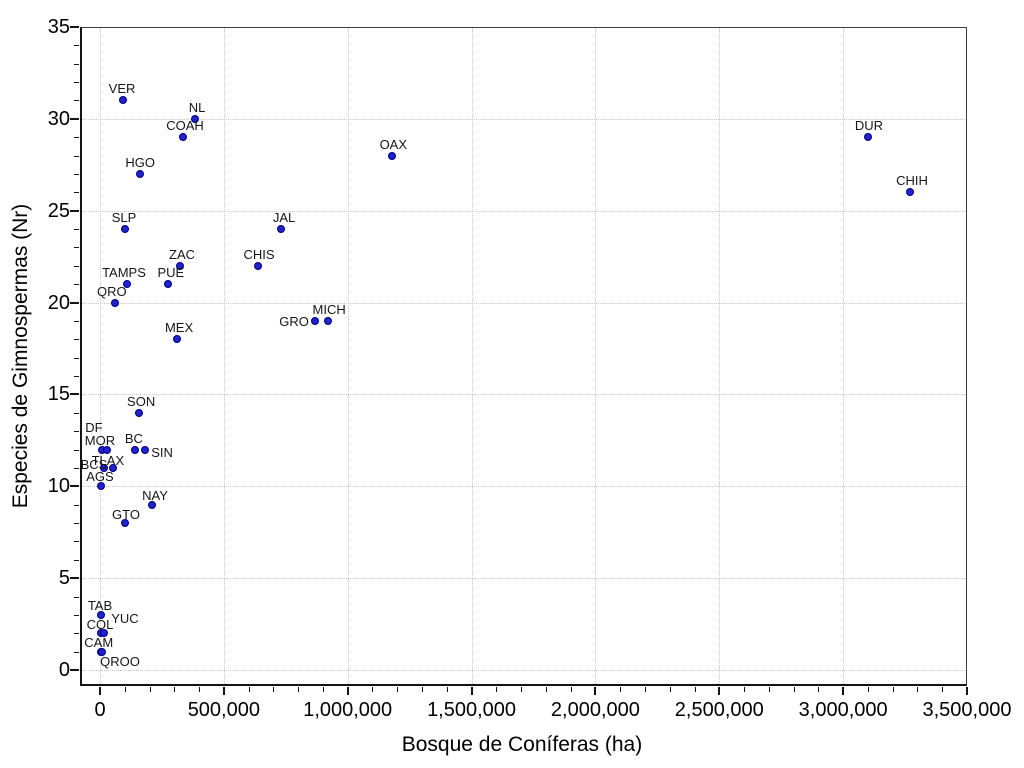 The width and height of the screenshot is (1024, 768). I want to click on point-label-QROO: QROO, so click(120, 661).